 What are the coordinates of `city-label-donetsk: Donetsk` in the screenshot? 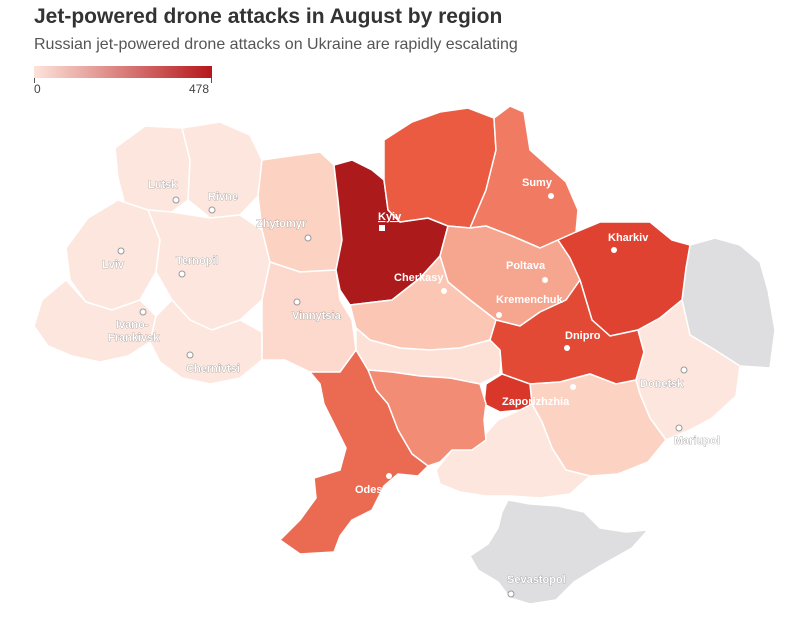 It's located at (662, 384).